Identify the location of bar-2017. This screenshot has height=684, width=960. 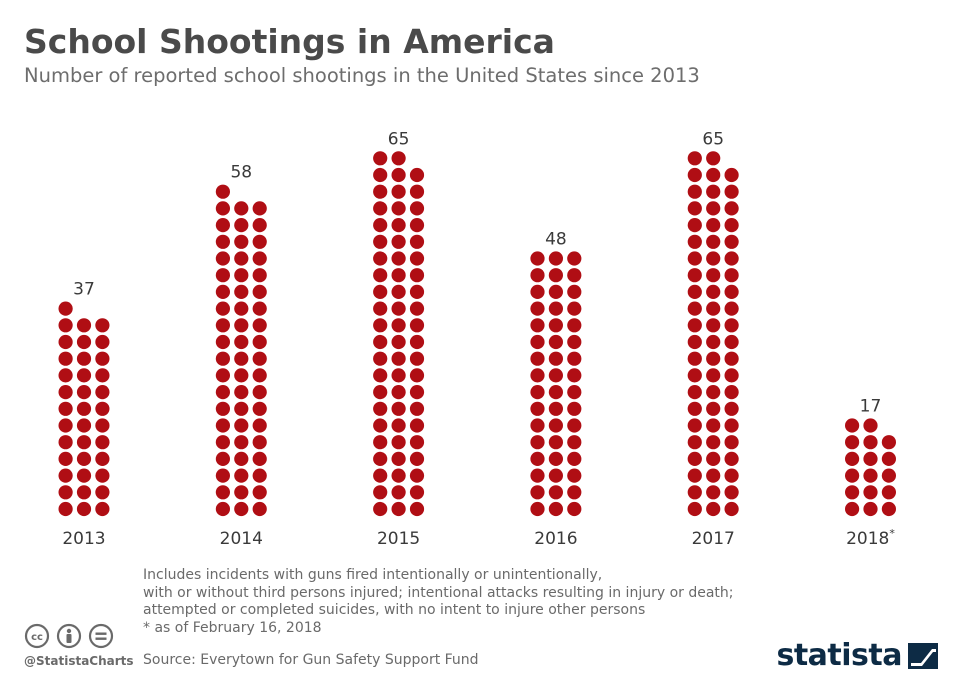
(713, 334).